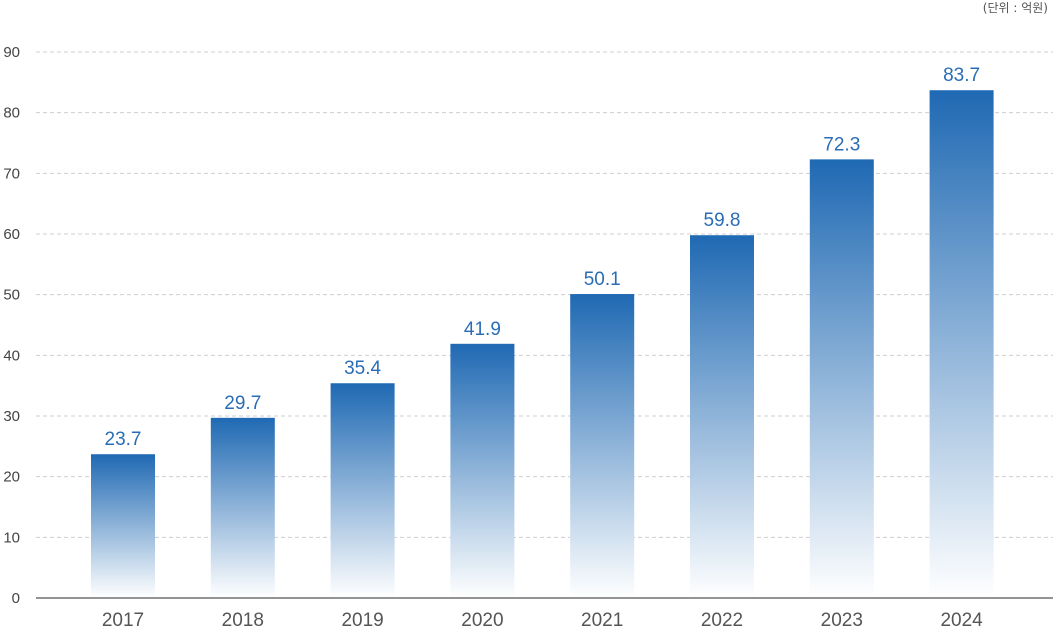 This screenshot has height=633, width=1053. What do you see at coordinates (841, 378) in the screenshot?
I see `bar-2023` at bounding box center [841, 378].